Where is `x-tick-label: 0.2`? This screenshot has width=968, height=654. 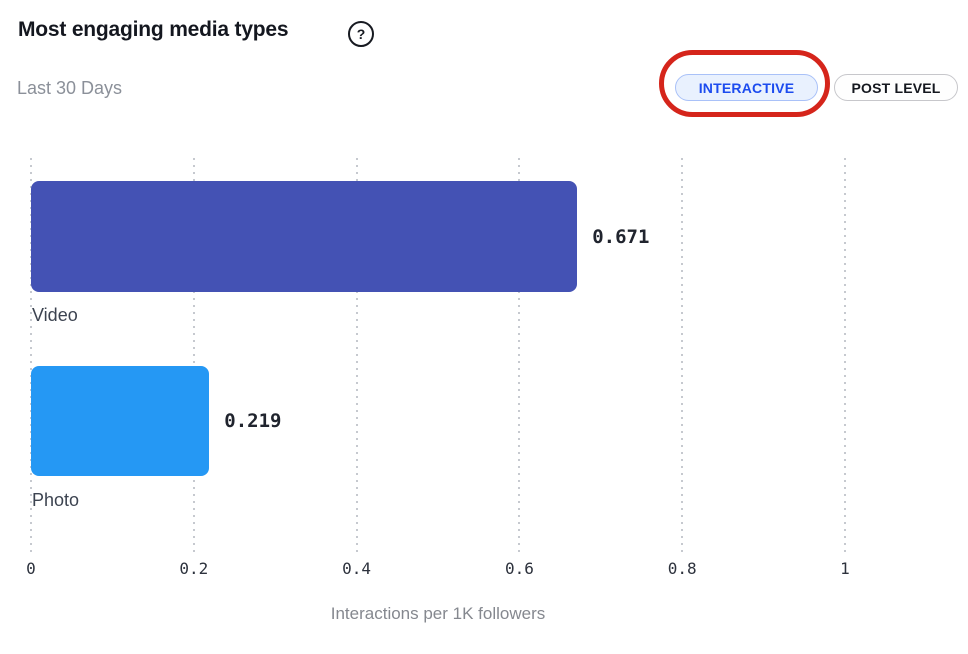 x-tick-label: 0.2 is located at coordinates (194, 568).